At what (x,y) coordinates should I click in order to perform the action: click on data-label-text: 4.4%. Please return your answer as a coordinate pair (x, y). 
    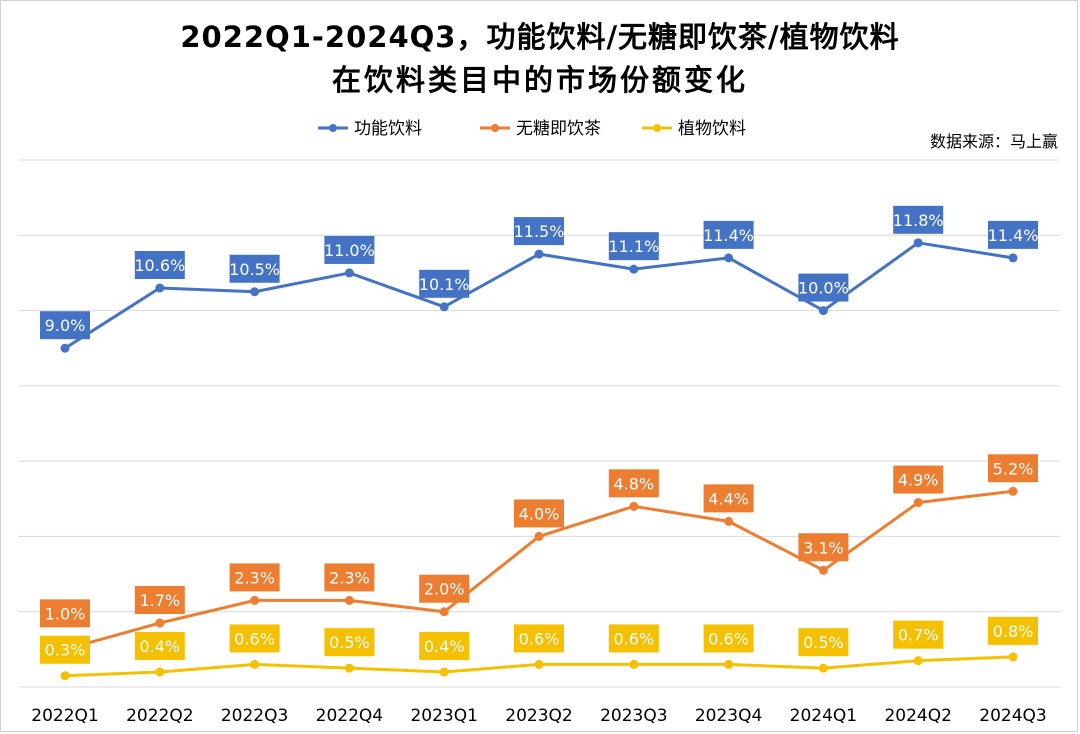
    Looking at the image, I should click on (728, 498).